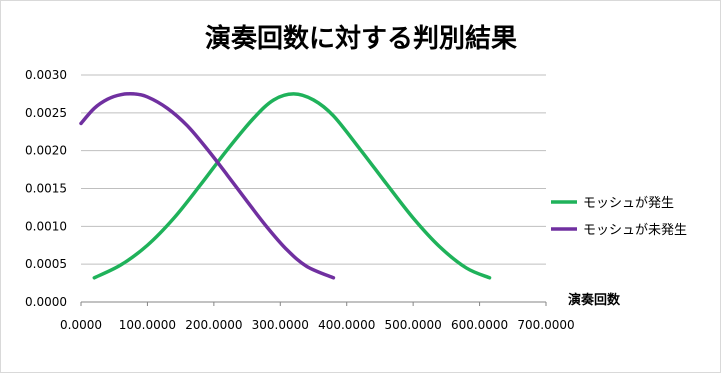  Describe the element at coordinates (46, 302) in the screenshot. I see `y-tick-label: 0.0000` at that location.